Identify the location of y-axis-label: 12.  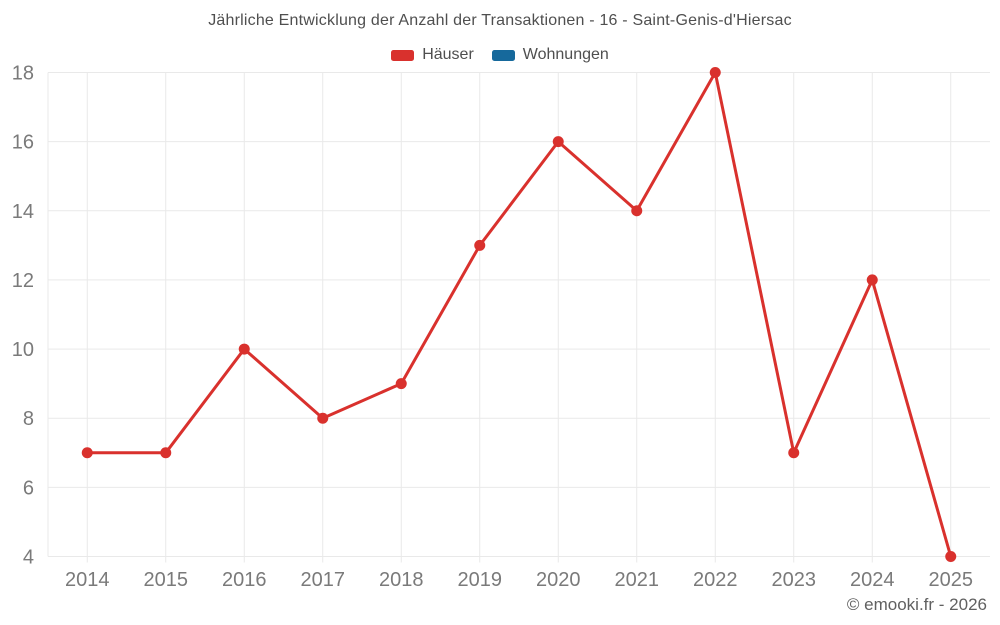
(23, 281).